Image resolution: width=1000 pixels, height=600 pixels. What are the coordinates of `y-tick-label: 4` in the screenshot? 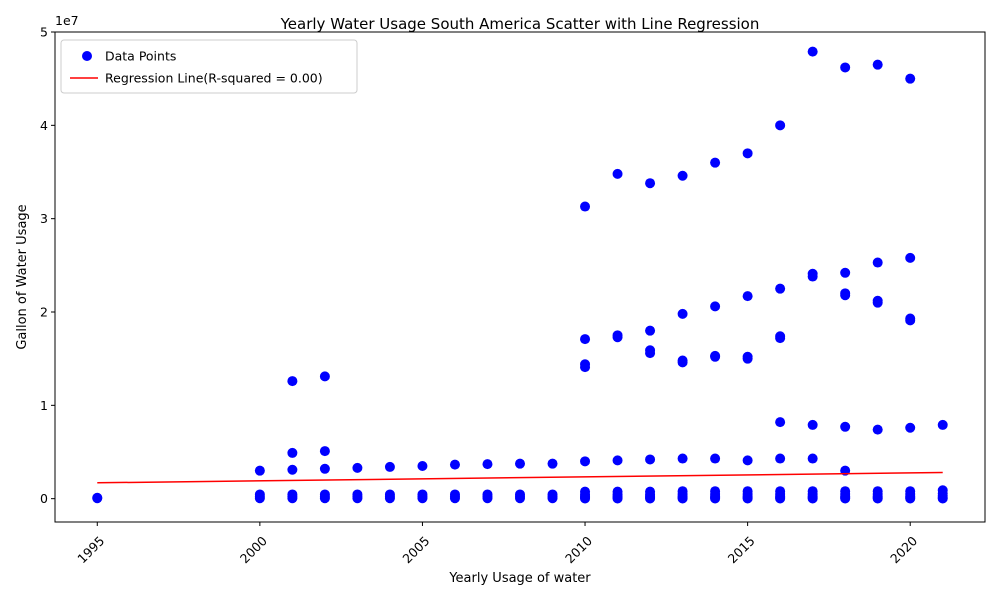 It's located at (44, 125).